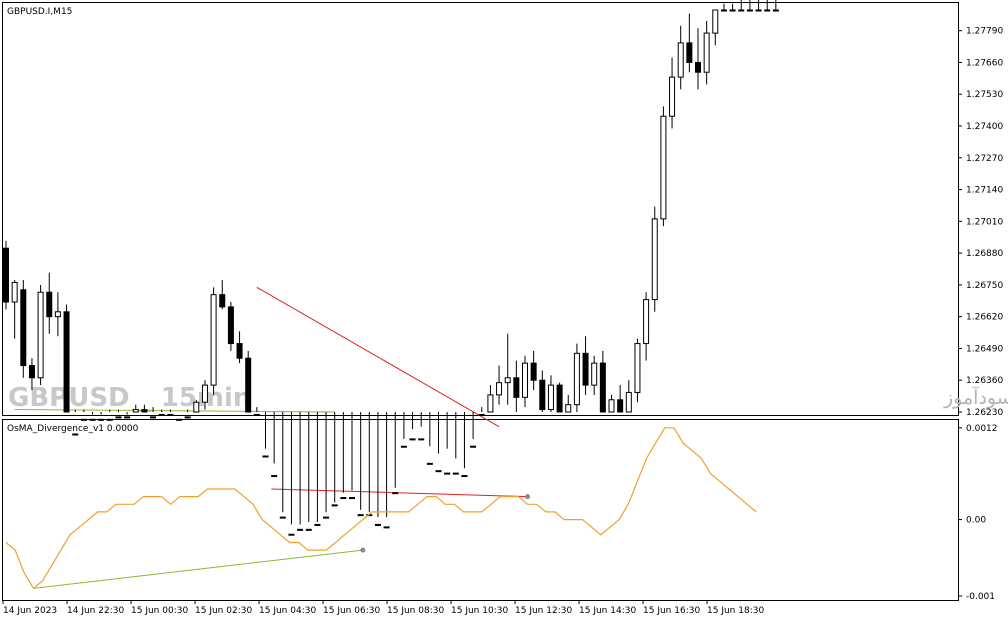  What do you see at coordinates (30, 611) in the screenshot?
I see `time-tick-label: 14 Jun 2023` at bounding box center [30, 611].